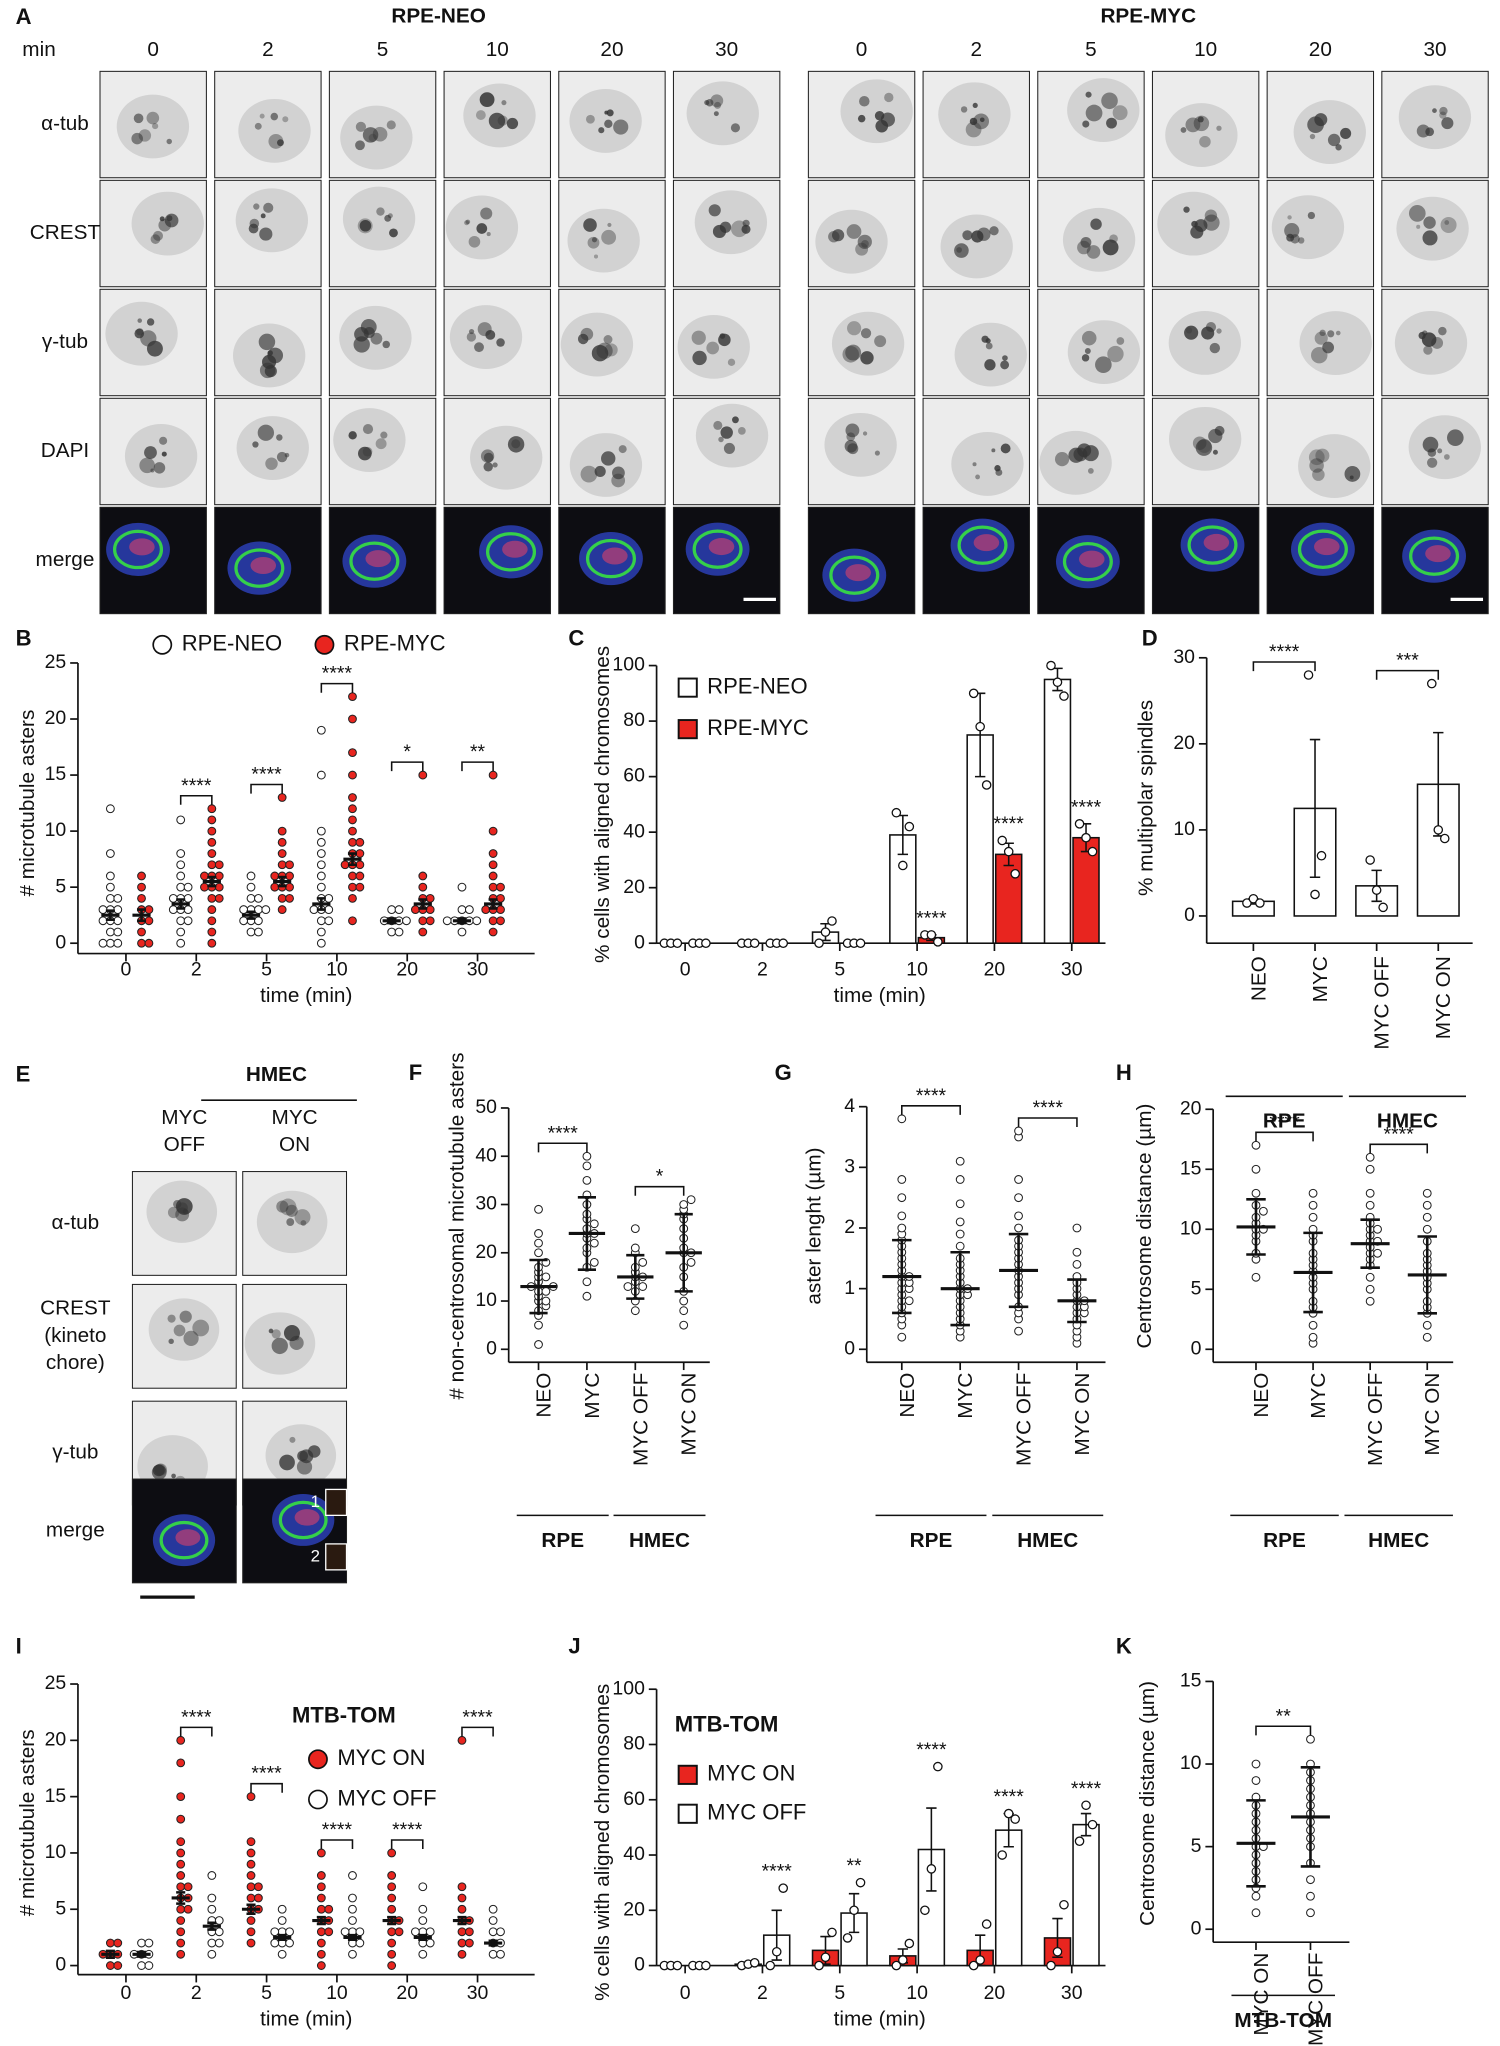 The height and width of the screenshot is (2046, 1500). What do you see at coordinates (75, 1308) in the screenshot?
I see `row-label: CREST` at bounding box center [75, 1308].